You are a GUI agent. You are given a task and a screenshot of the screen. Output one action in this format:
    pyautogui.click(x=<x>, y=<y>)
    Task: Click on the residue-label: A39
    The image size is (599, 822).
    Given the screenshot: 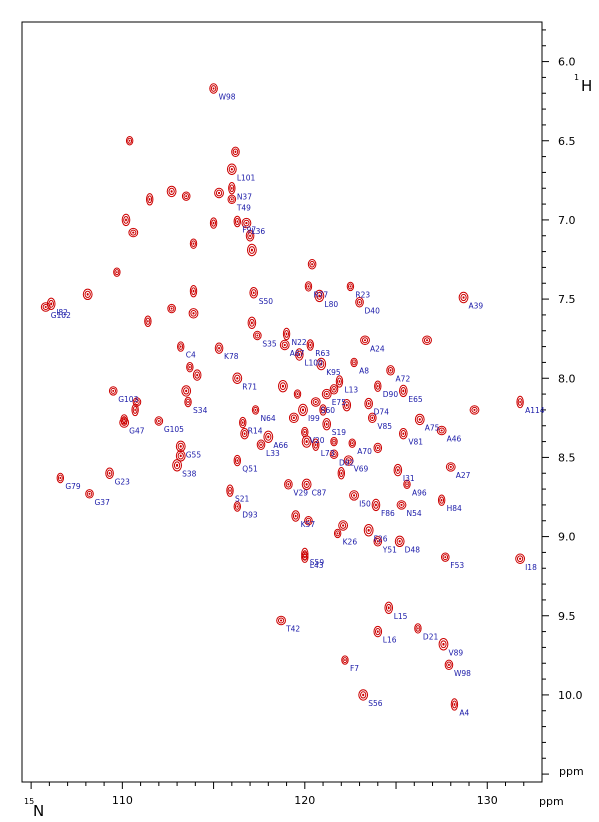 What is the action you would take?
    pyautogui.click(x=476, y=306)
    